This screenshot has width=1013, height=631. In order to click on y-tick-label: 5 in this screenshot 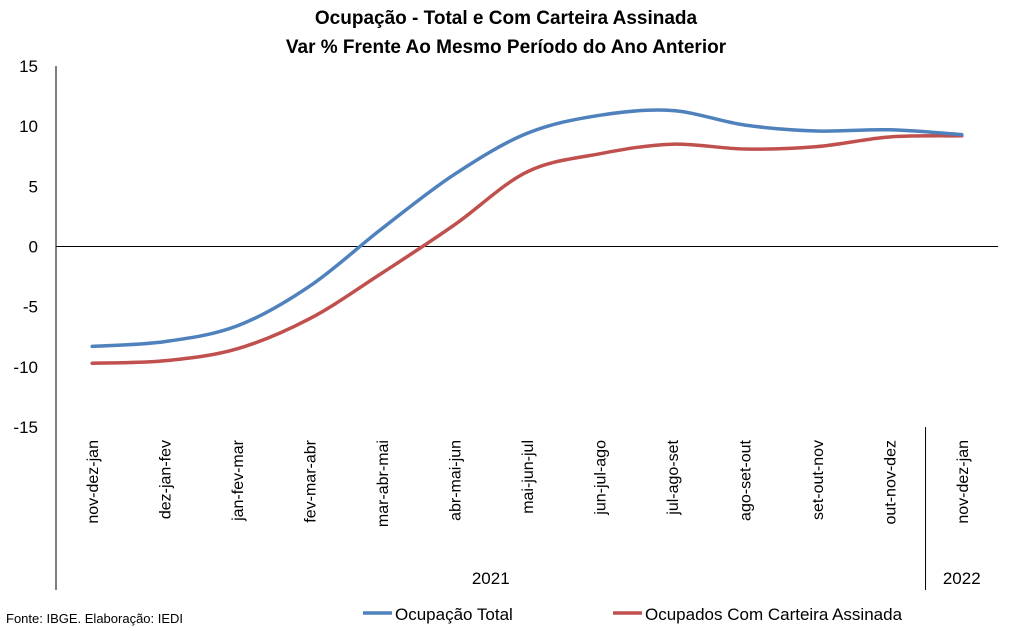, I will do `click(33, 186)`.